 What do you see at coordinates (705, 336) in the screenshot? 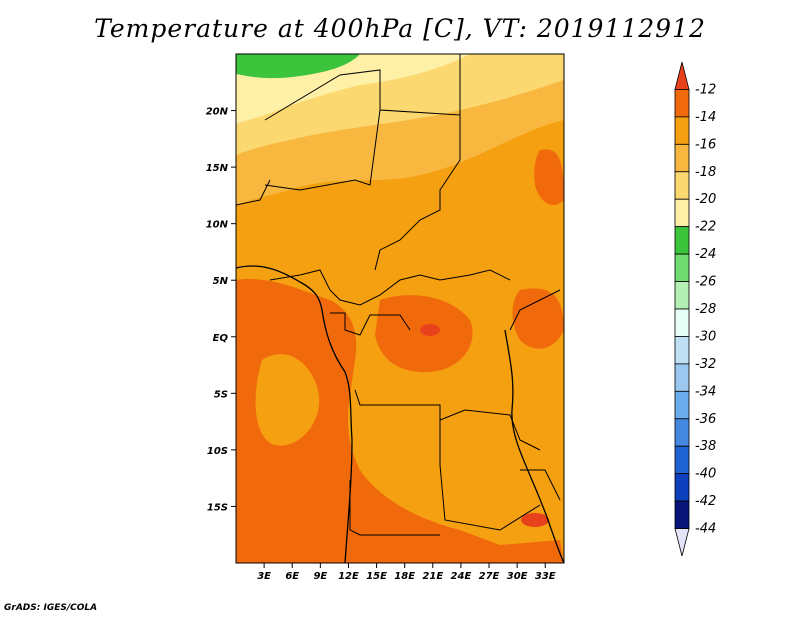
I see `colorbar-label: -30` at bounding box center [705, 336].